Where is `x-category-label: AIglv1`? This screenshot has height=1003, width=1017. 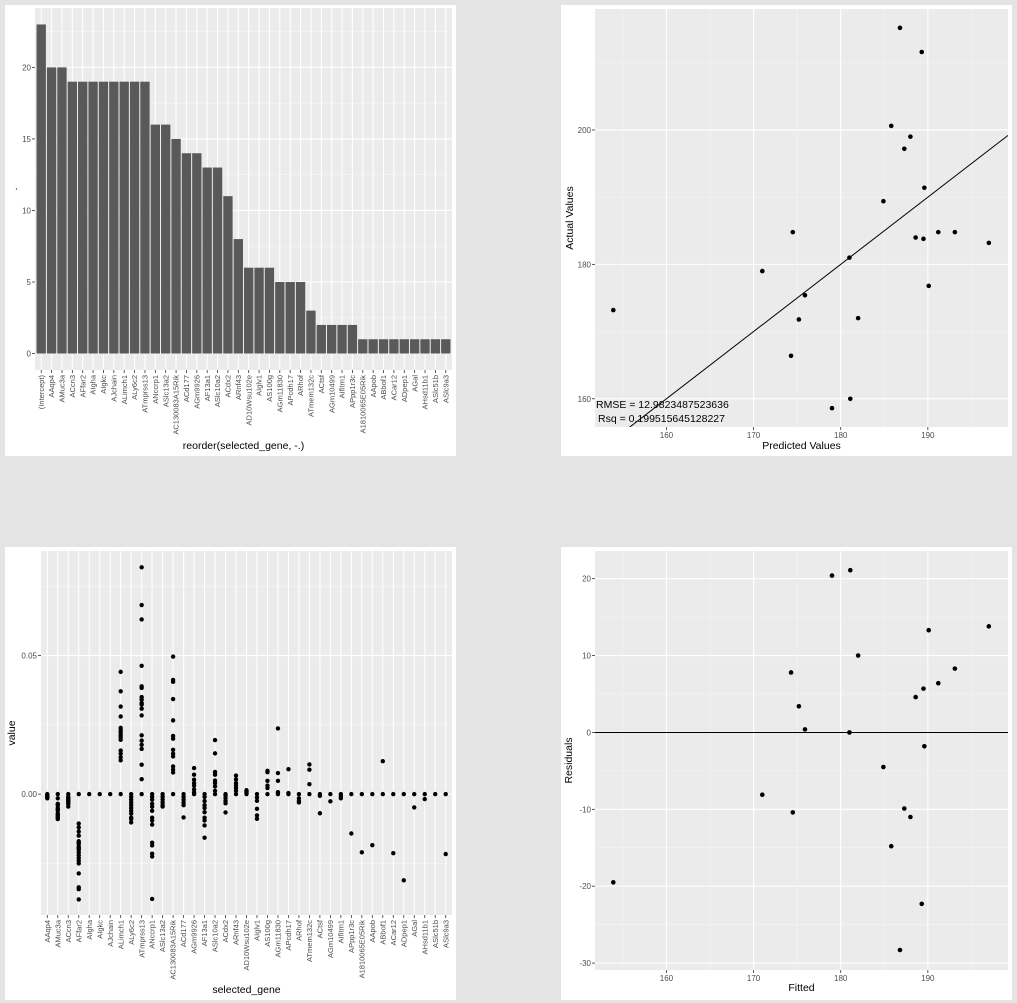 x-category-label: AIglv1 is located at coordinates (259, 385).